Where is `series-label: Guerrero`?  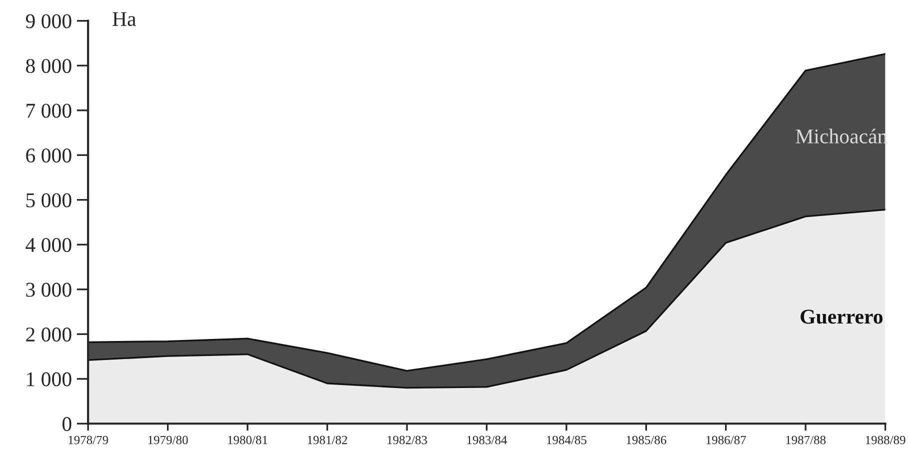 series-label: Guerrero is located at coordinates (841, 317).